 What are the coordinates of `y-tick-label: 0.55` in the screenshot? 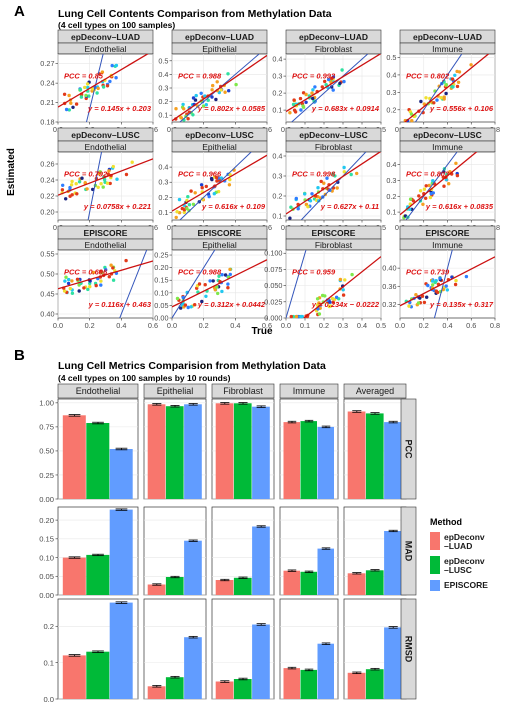 It's located at (47, 254).